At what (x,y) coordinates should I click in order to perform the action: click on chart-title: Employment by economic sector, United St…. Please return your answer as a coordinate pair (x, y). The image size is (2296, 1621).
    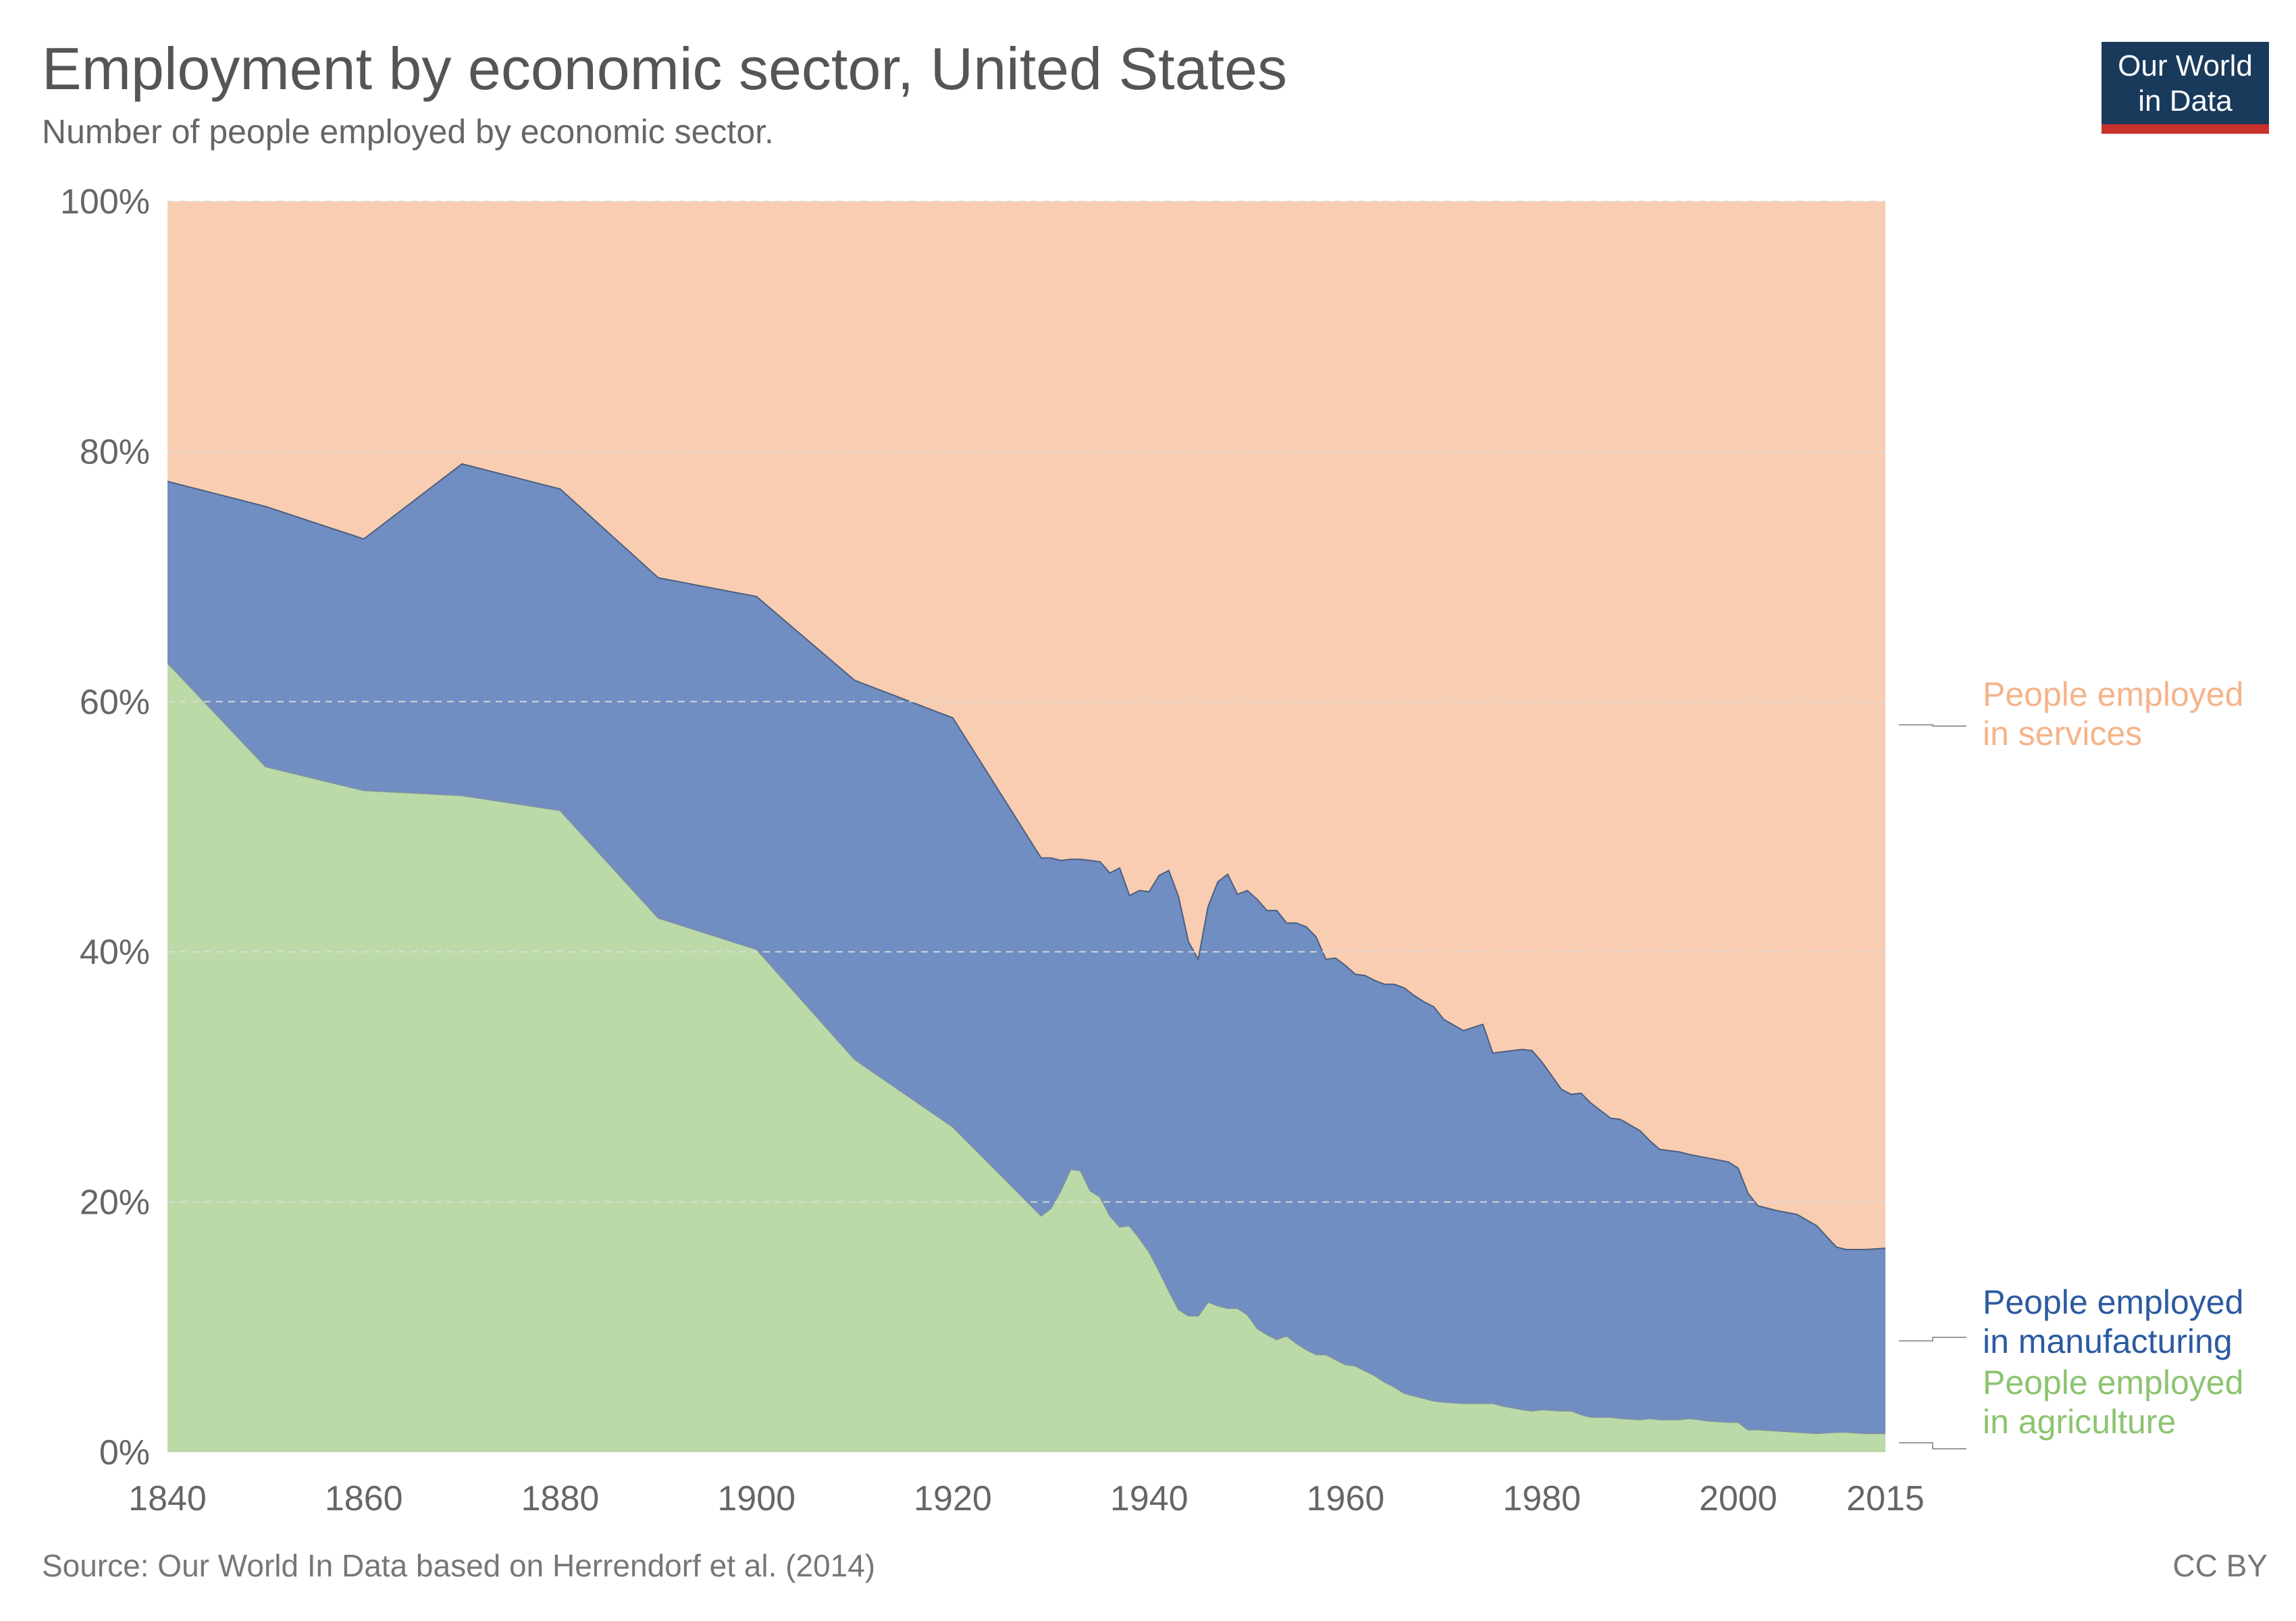
    Looking at the image, I should click on (664, 68).